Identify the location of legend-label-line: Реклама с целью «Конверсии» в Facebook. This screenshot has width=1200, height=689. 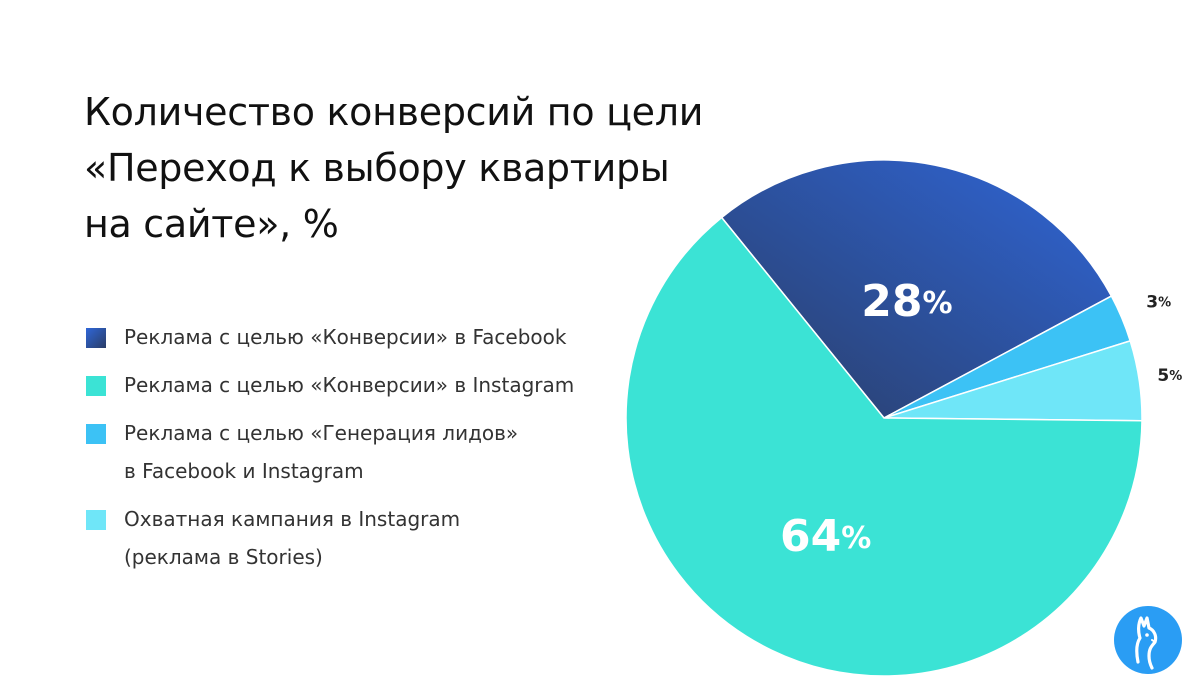
(345, 337).